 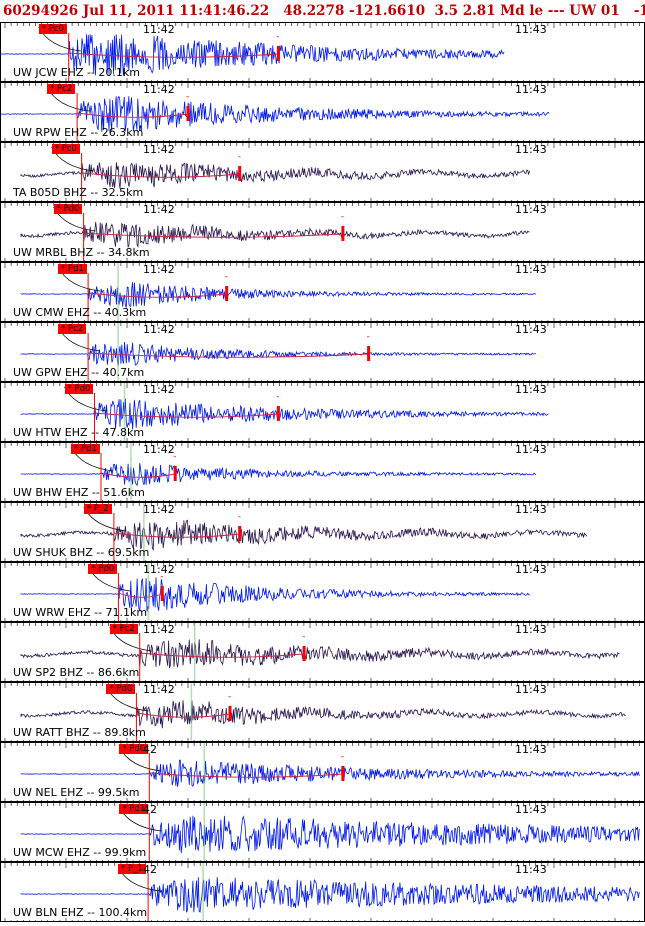 What do you see at coordinates (41, 11) in the screenshot?
I see `event-id: 60294926` at bounding box center [41, 11].